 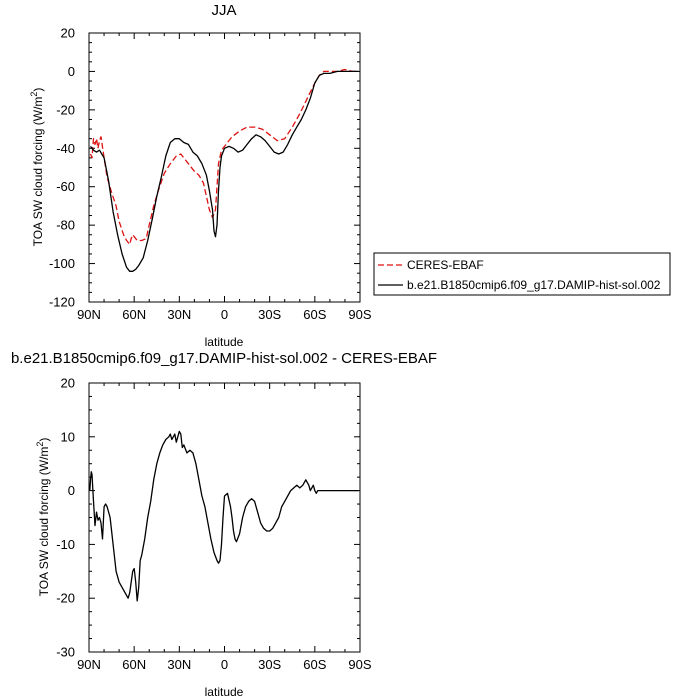 What do you see at coordinates (89, 664) in the screenshot?
I see `bottom-x-tick-label: 90N` at bounding box center [89, 664].